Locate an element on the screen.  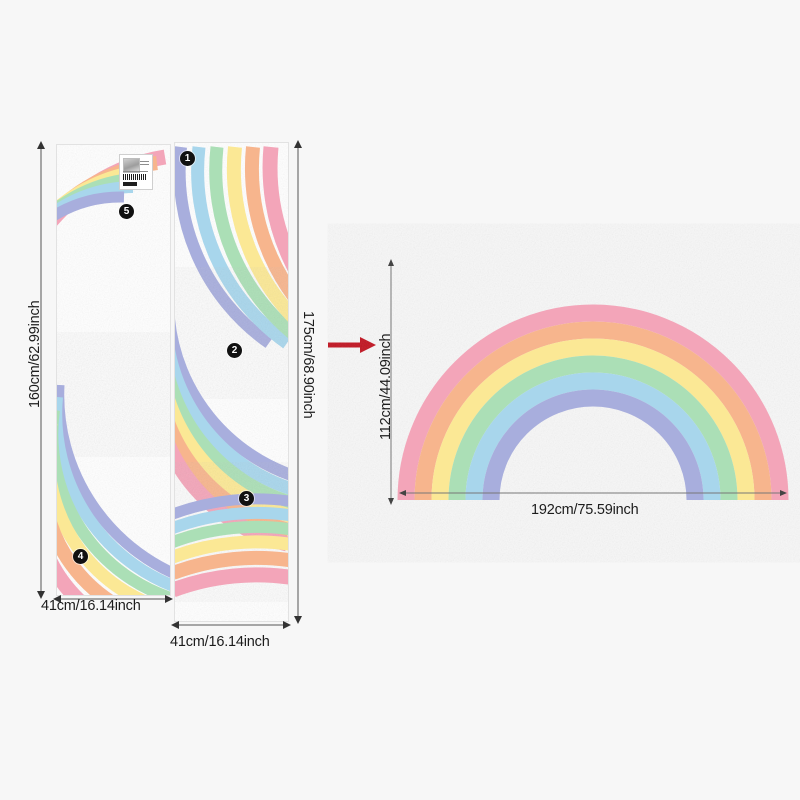
packaging-sheet-middle: 1 2 3 is located at coordinates (231, 382).